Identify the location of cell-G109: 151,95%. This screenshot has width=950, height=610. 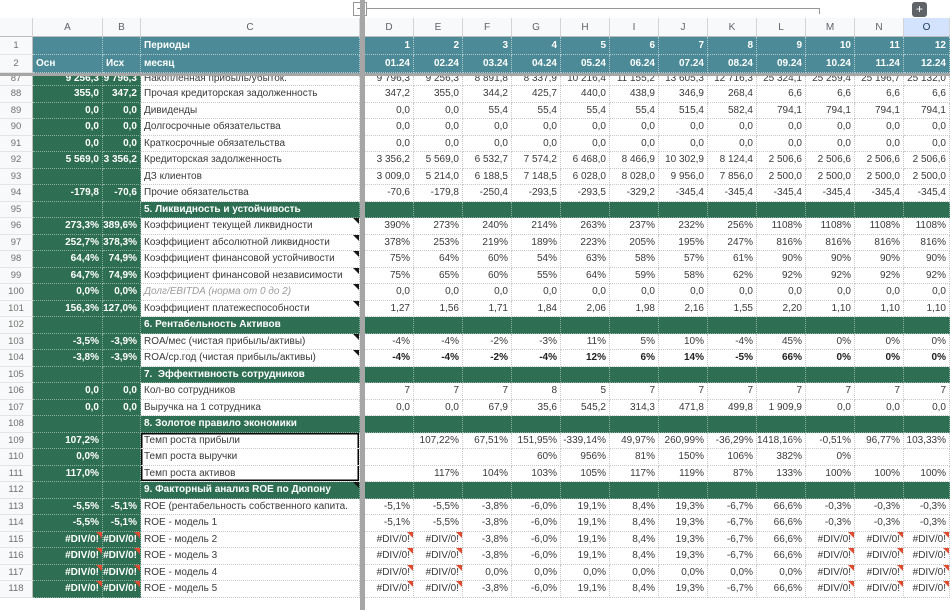
(536, 440).